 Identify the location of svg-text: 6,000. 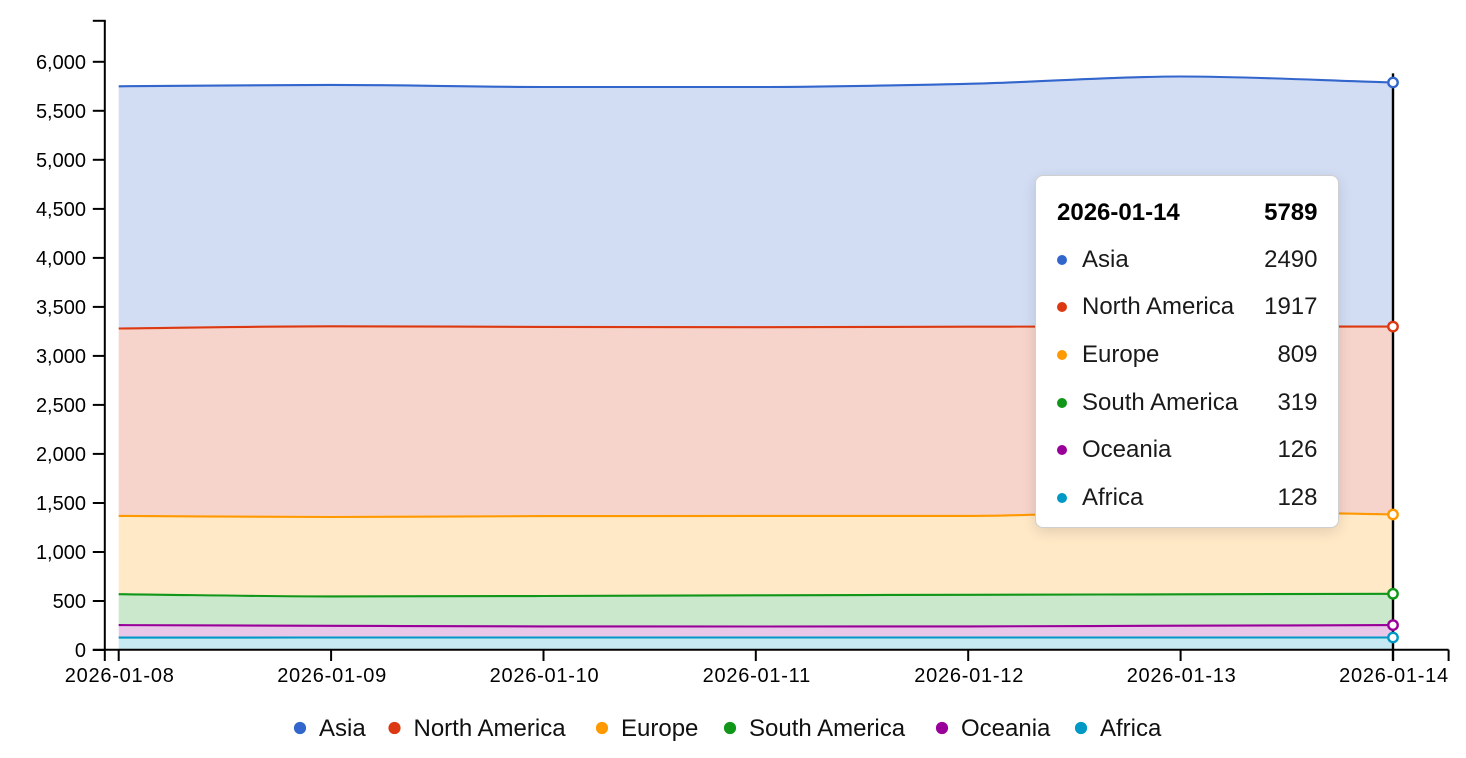
(61, 63).